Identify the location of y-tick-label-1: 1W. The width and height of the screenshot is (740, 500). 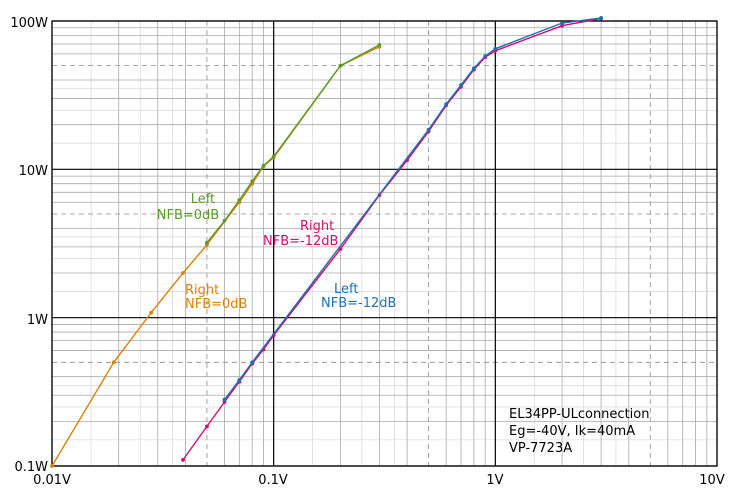
(37, 320).